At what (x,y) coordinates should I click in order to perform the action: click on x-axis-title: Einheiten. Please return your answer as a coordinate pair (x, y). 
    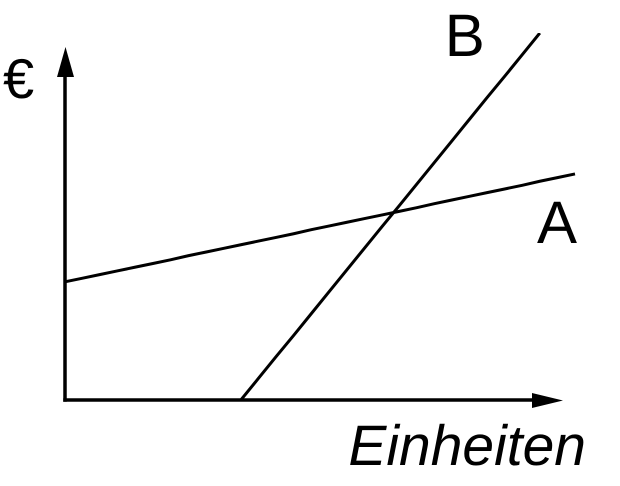
    Looking at the image, I should click on (467, 446).